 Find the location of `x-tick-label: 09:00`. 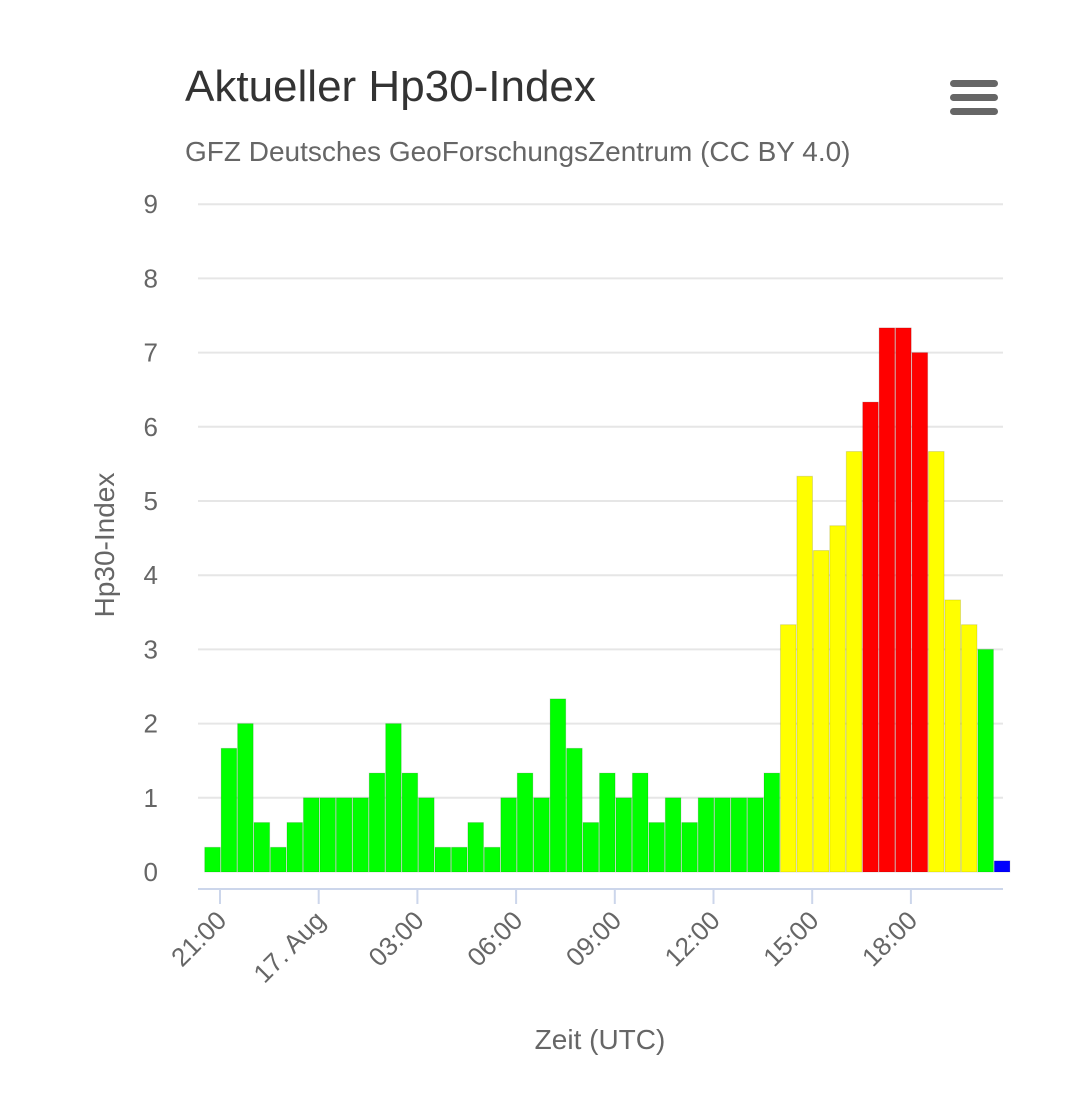

x-tick-label: 09:00 is located at coordinates (593, 938).